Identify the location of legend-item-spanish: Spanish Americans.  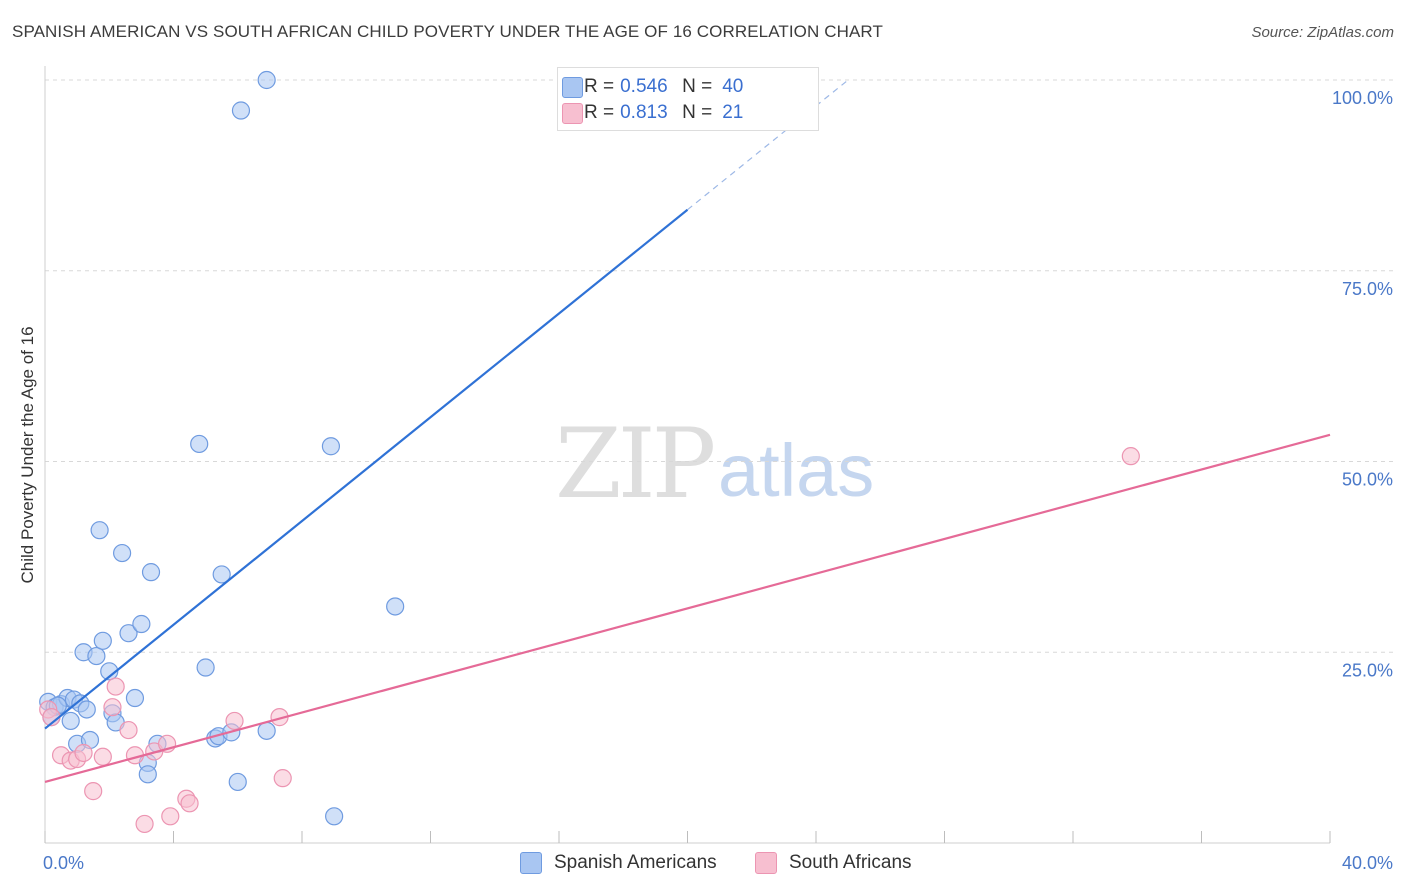
(618, 863).